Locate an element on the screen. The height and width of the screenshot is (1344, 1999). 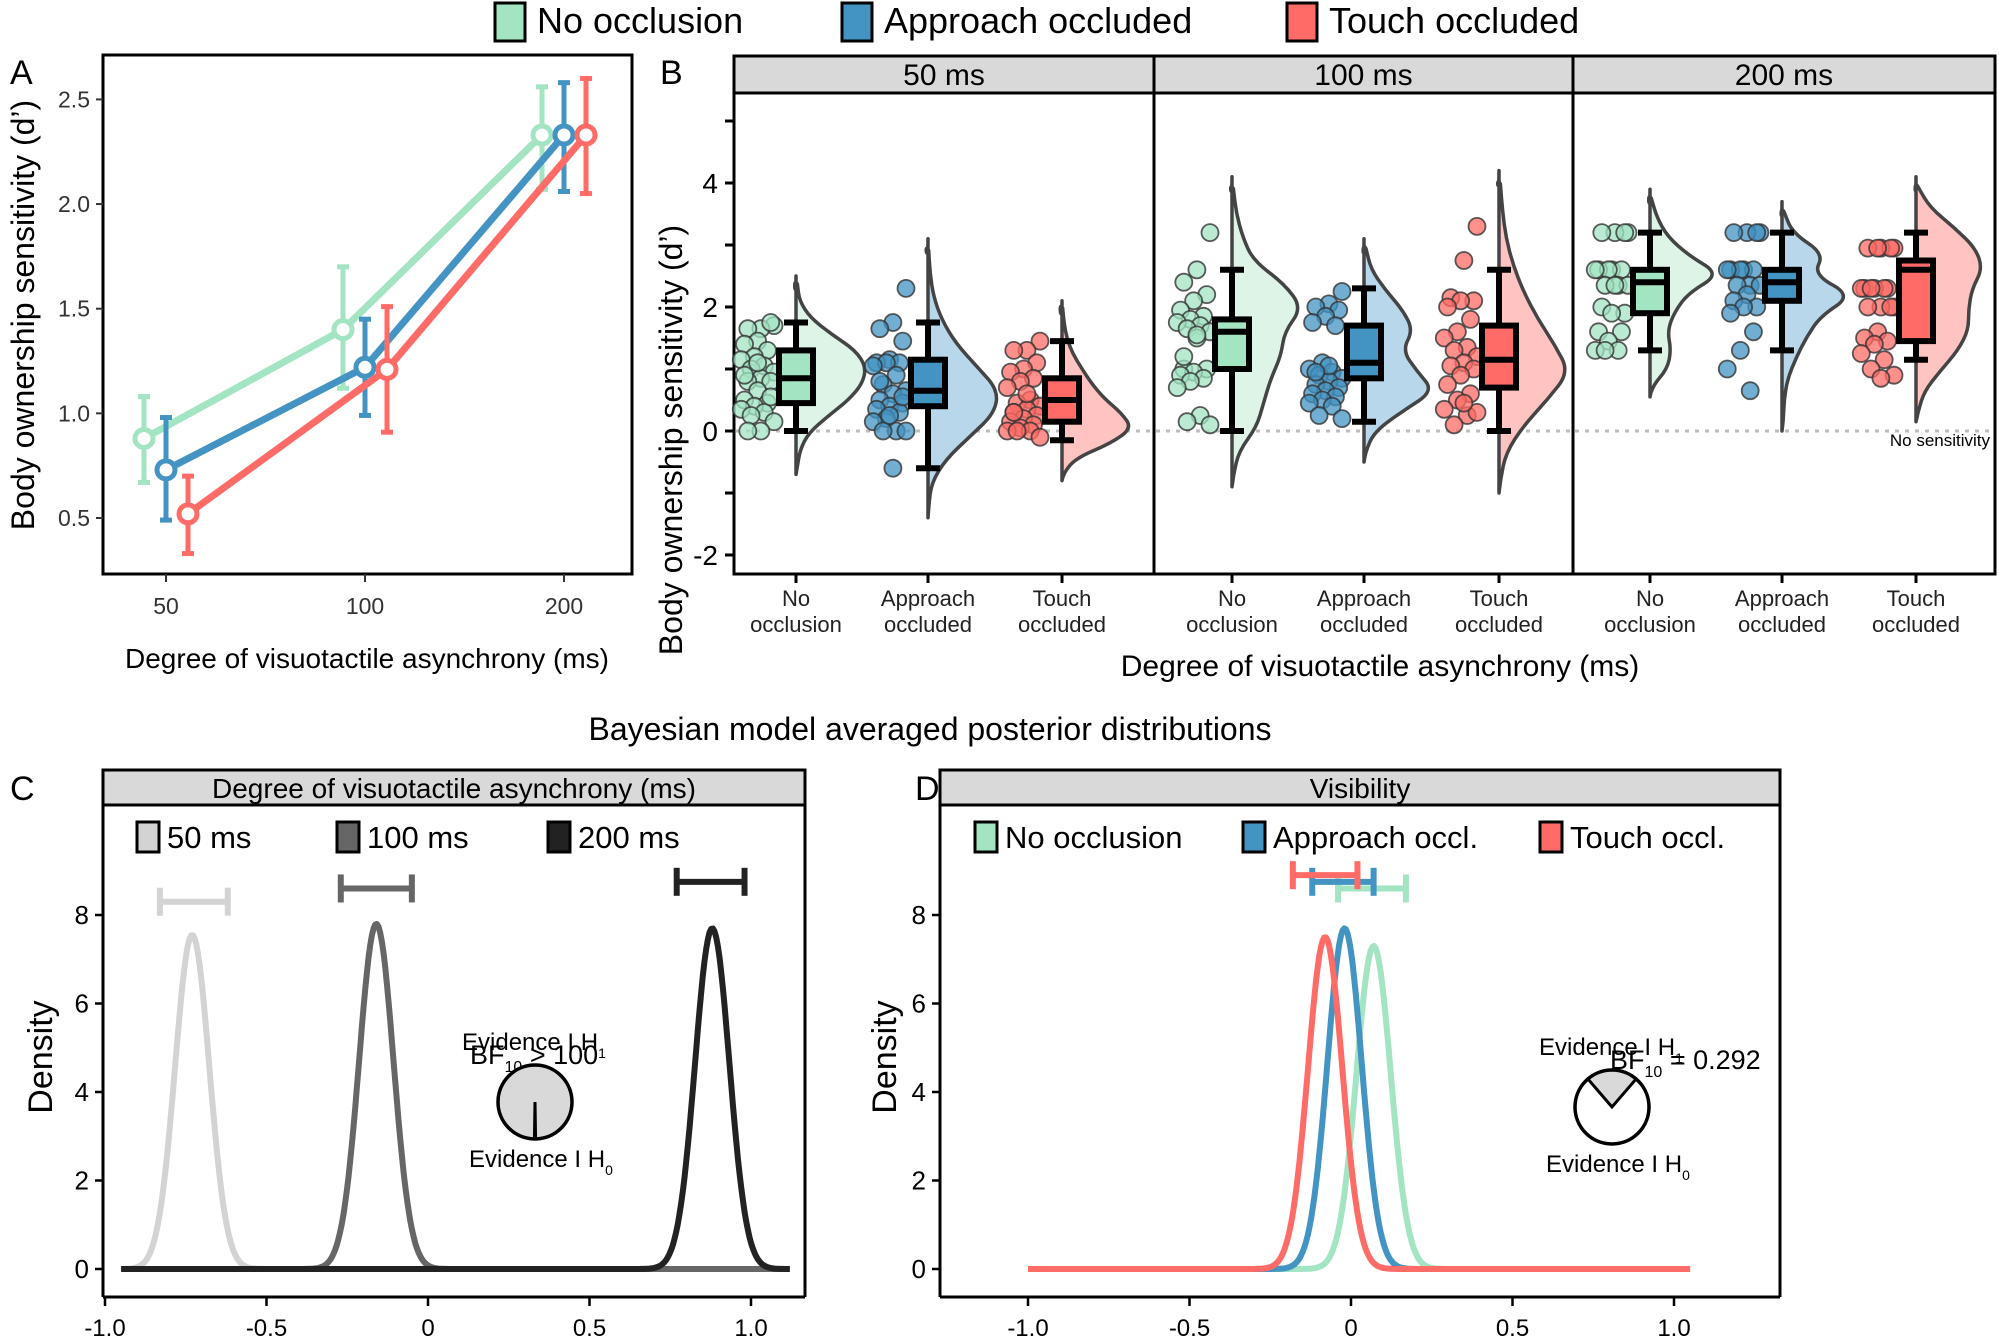
y-tick-label: 2 is located at coordinates (710, 307).